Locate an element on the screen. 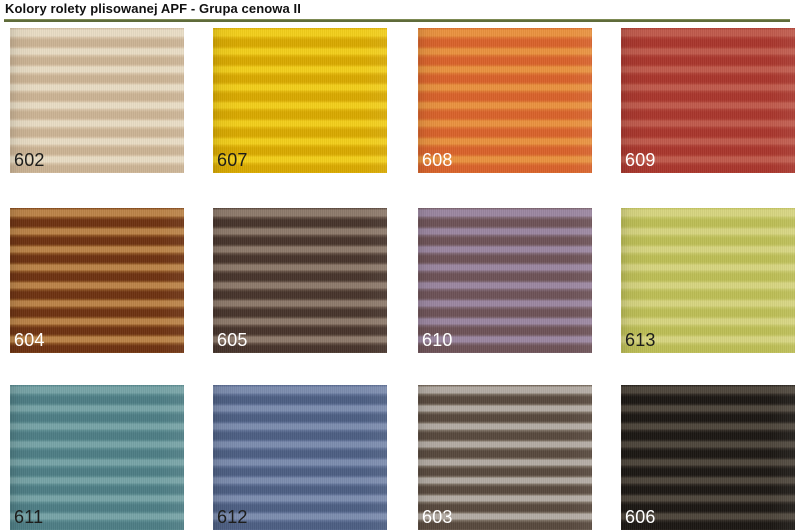  swatch-code-label: 605 is located at coordinates (232, 340).